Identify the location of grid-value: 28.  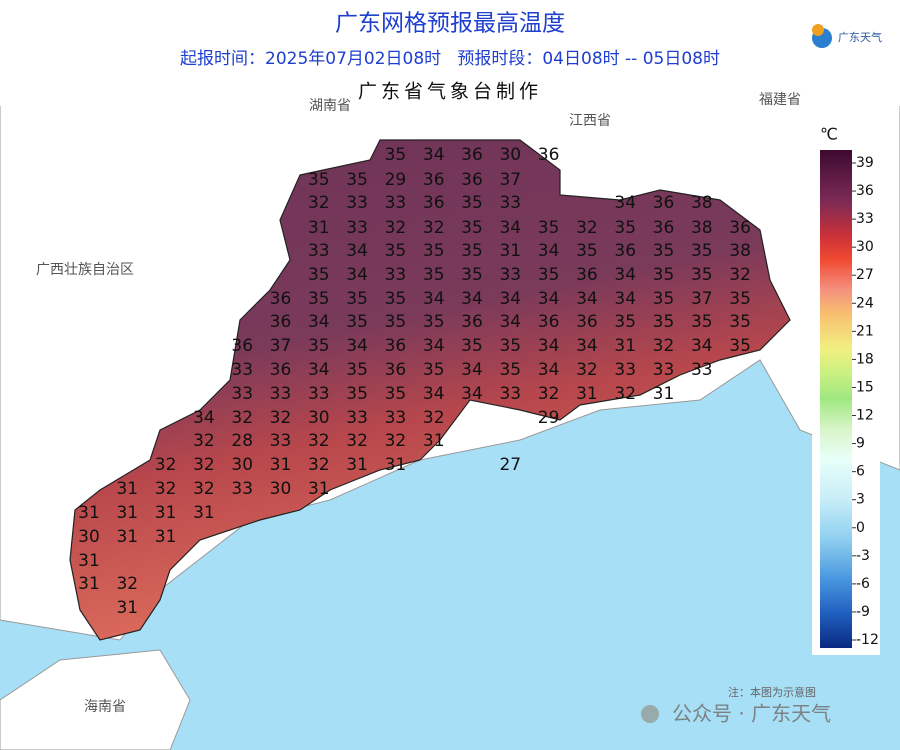
(242, 441).